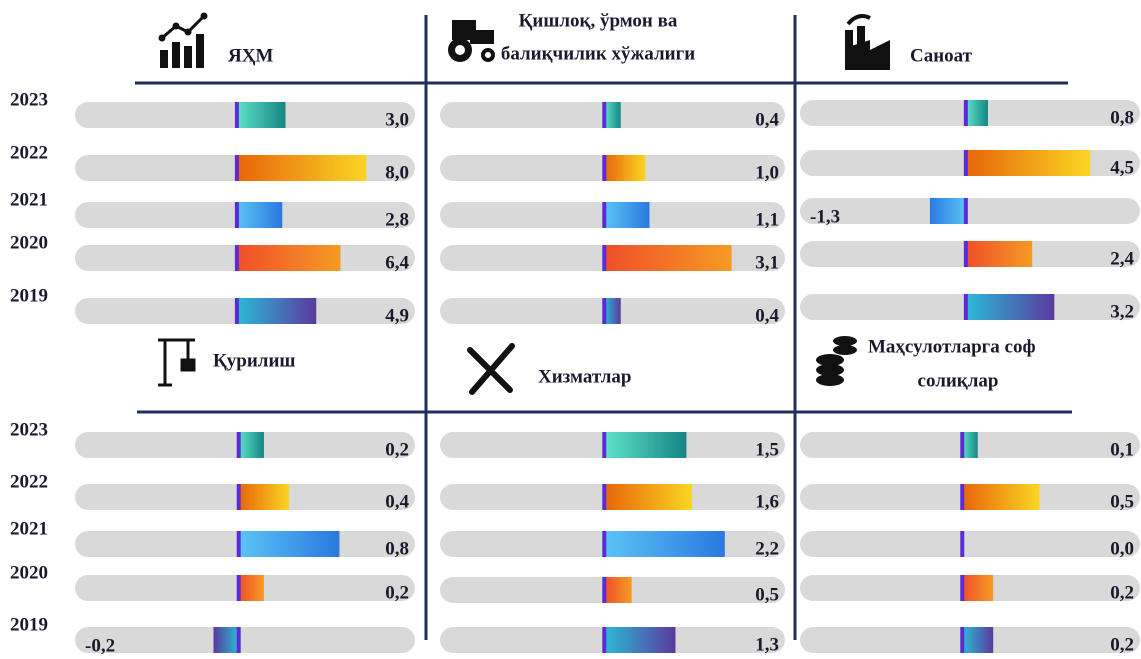 The height and width of the screenshot is (659, 1141). I want to click on icon-gdp, so click(183, 40).